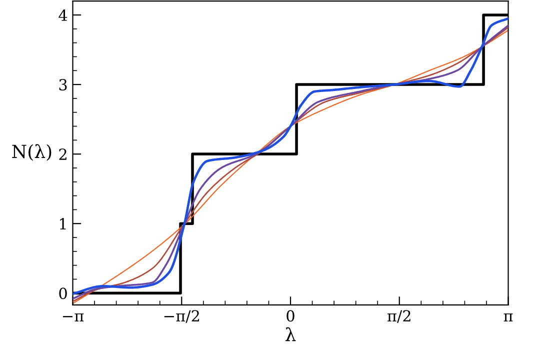  I want to click on x-tick-label: −π/2, so click(181, 316).